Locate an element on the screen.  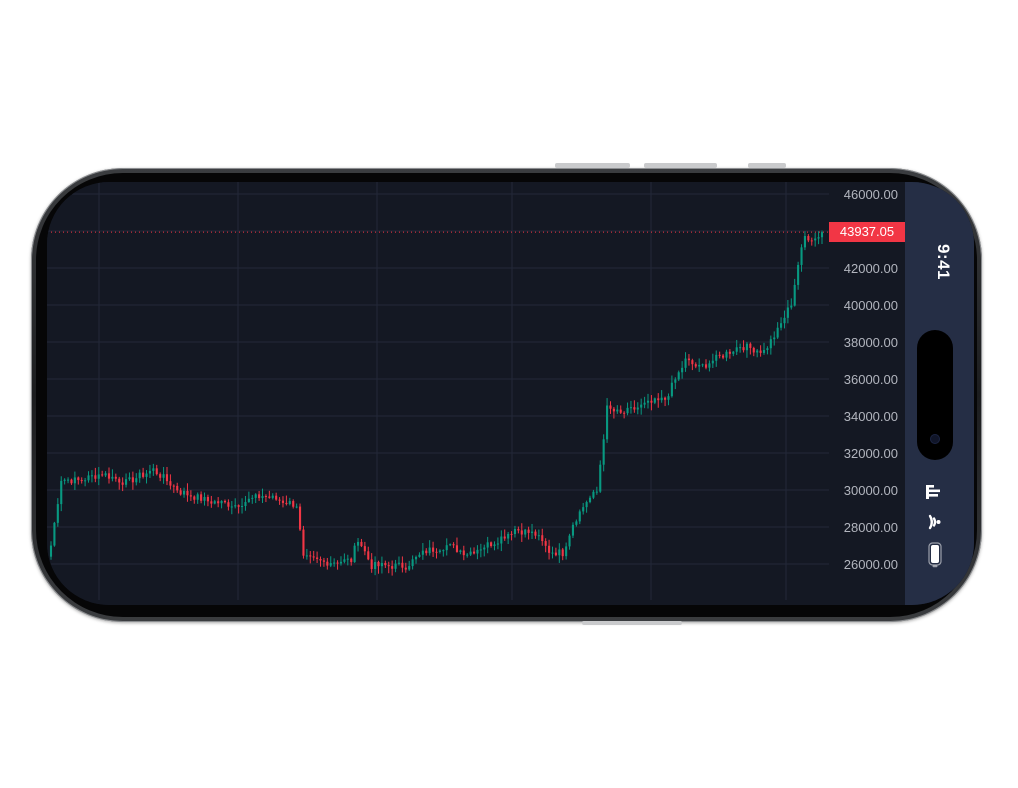
battery-icon is located at coordinates (935, 555).